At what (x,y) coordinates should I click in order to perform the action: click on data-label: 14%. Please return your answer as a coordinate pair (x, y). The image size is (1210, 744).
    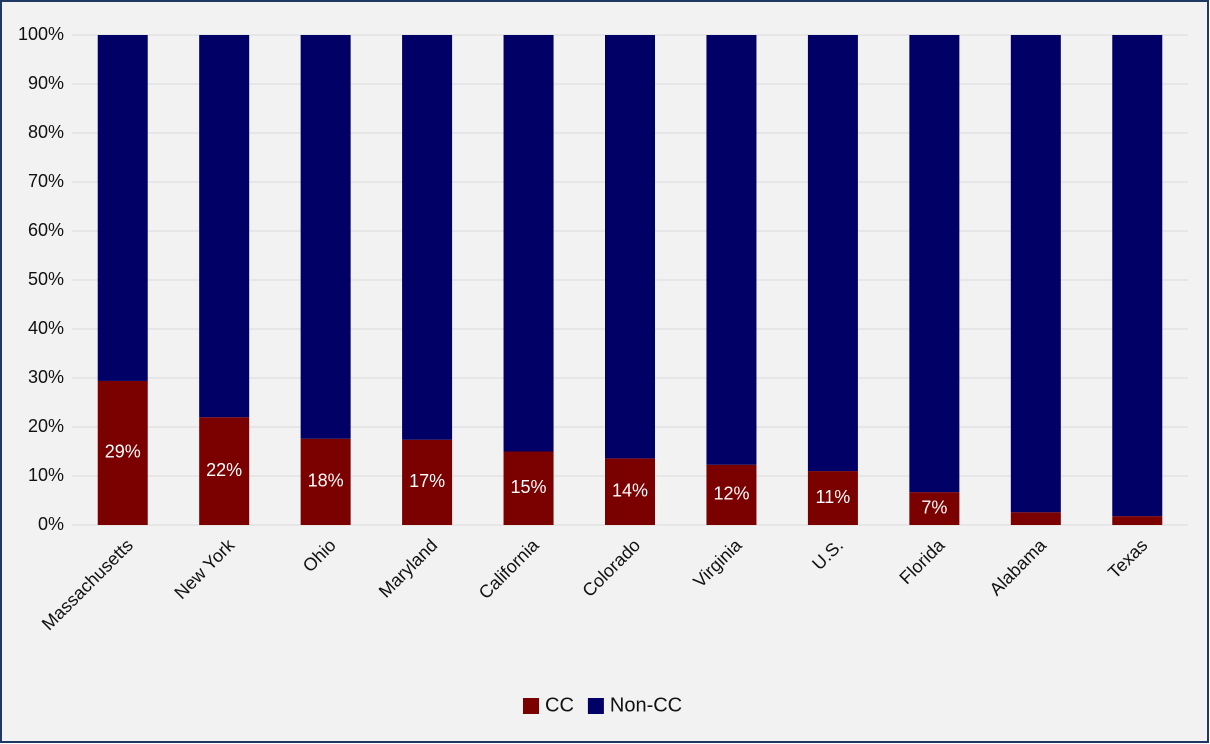
    Looking at the image, I should click on (630, 490).